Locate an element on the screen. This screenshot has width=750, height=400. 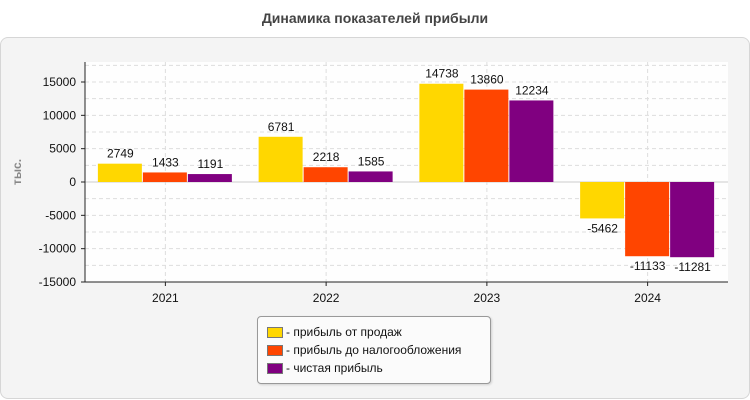
data-label: 13860 is located at coordinates (487, 80).